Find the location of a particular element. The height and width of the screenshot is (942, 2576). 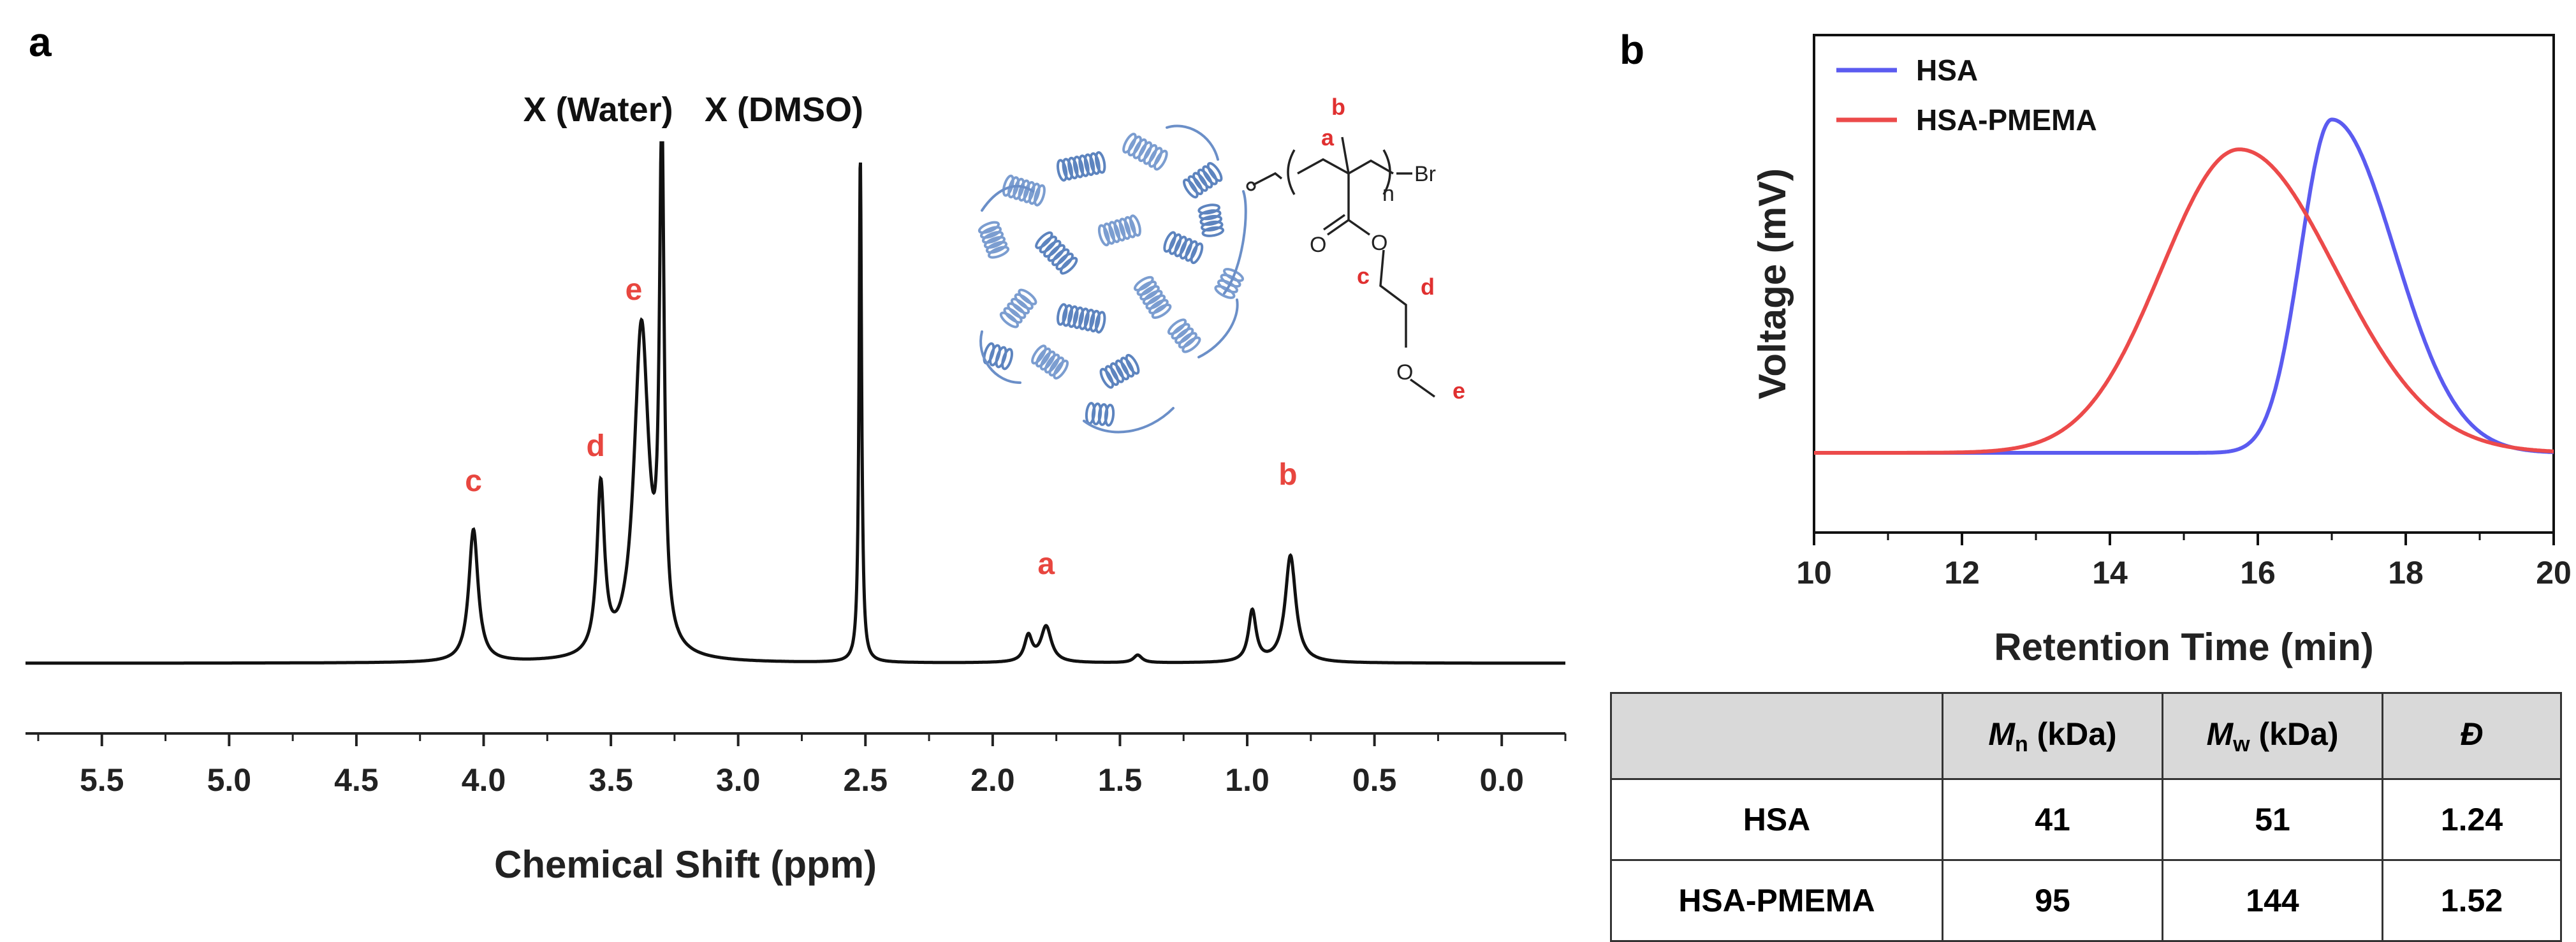

gpc-series-line-hsa-pmema is located at coordinates (2184, 301).